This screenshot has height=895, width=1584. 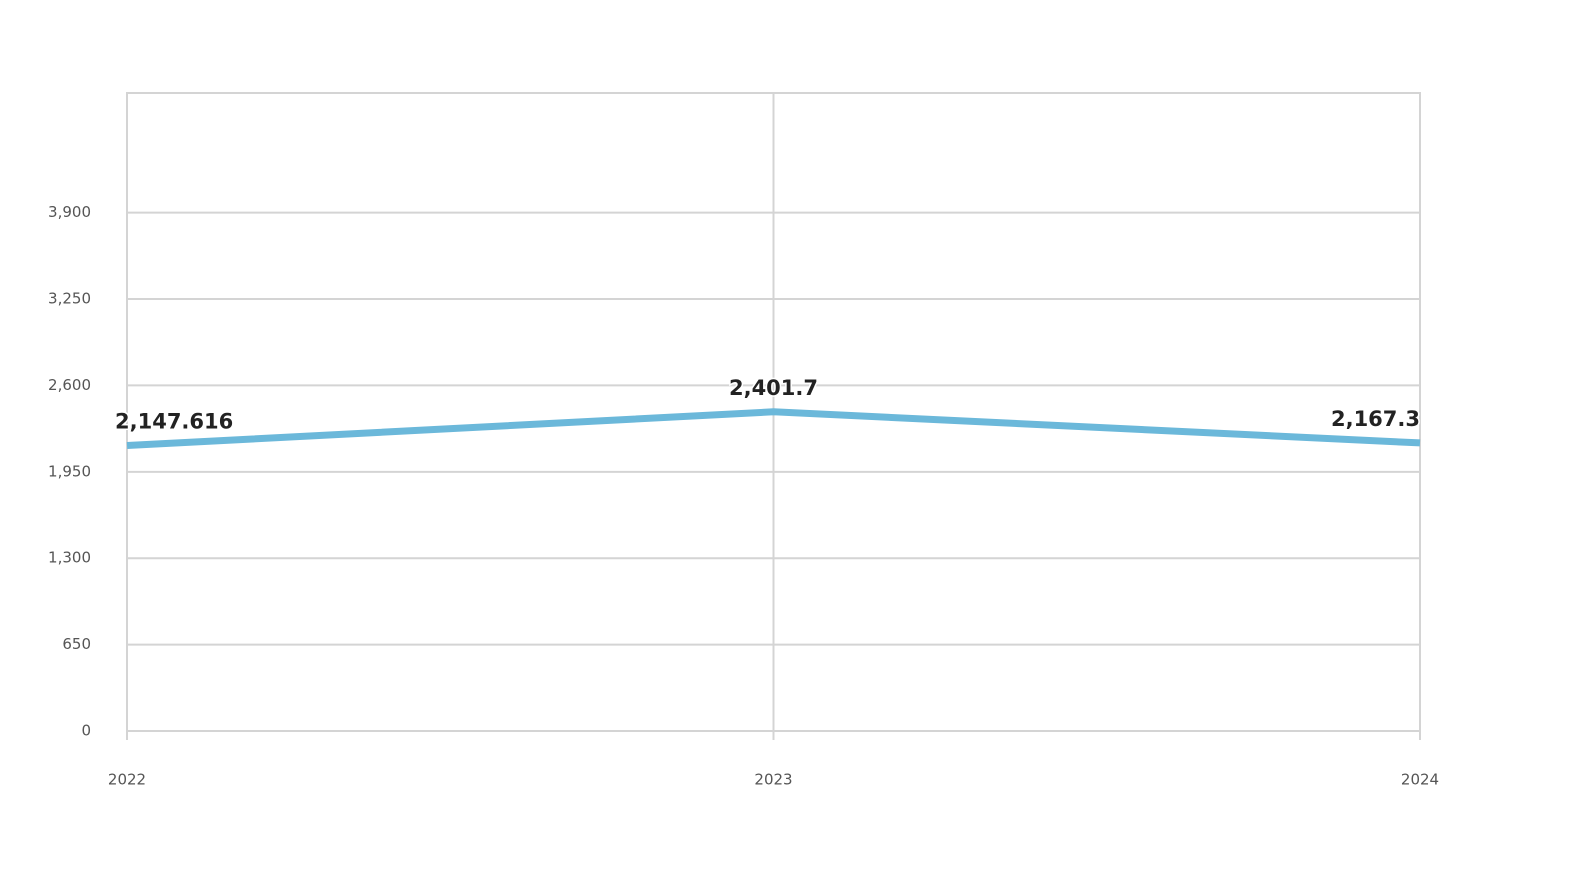 What do you see at coordinates (69, 385) in the screenshot?
I see `y-tick-label: 2,600` at bounding box center [69, 385].